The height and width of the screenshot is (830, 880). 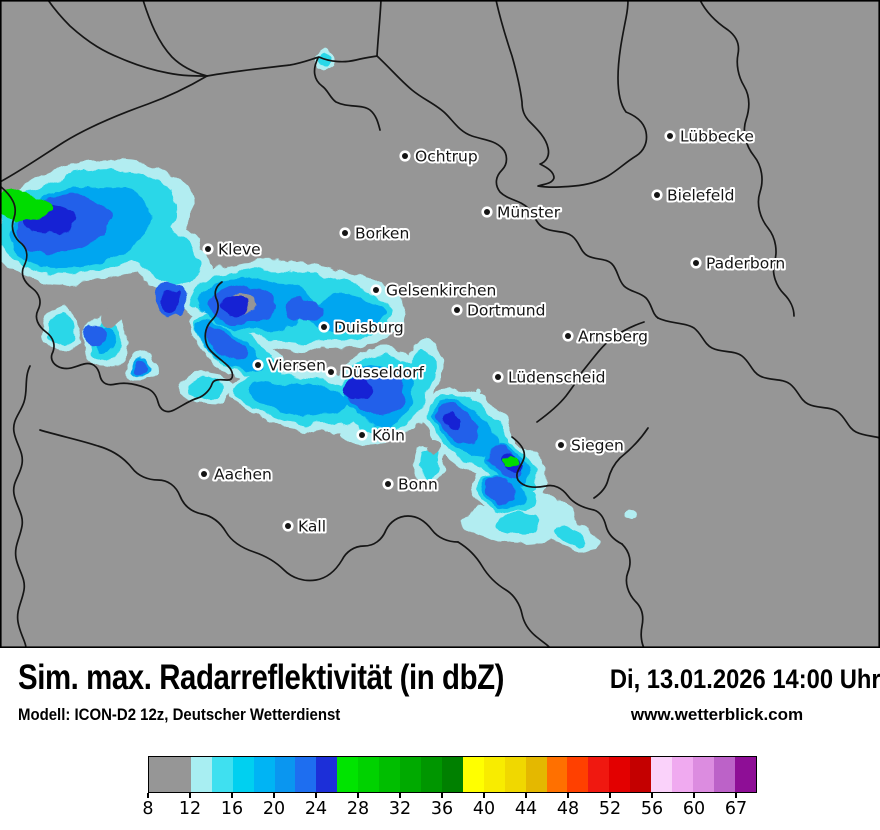 I want to click on colorbar-tick: 44, so click(x=526, y=809).